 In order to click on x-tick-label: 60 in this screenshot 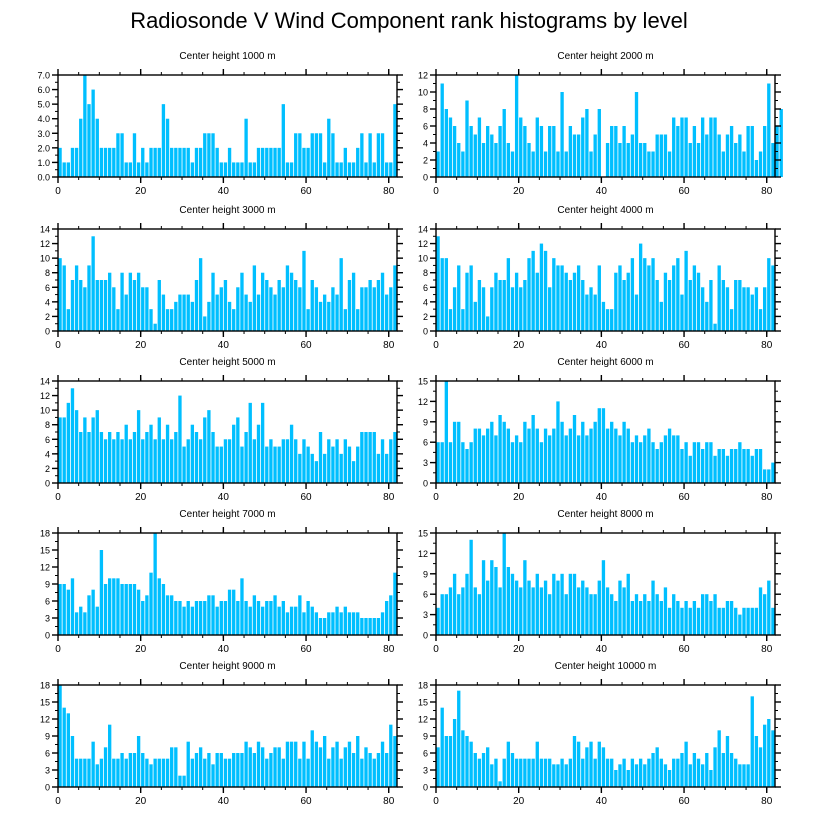, I will do `click(306, 649)`.